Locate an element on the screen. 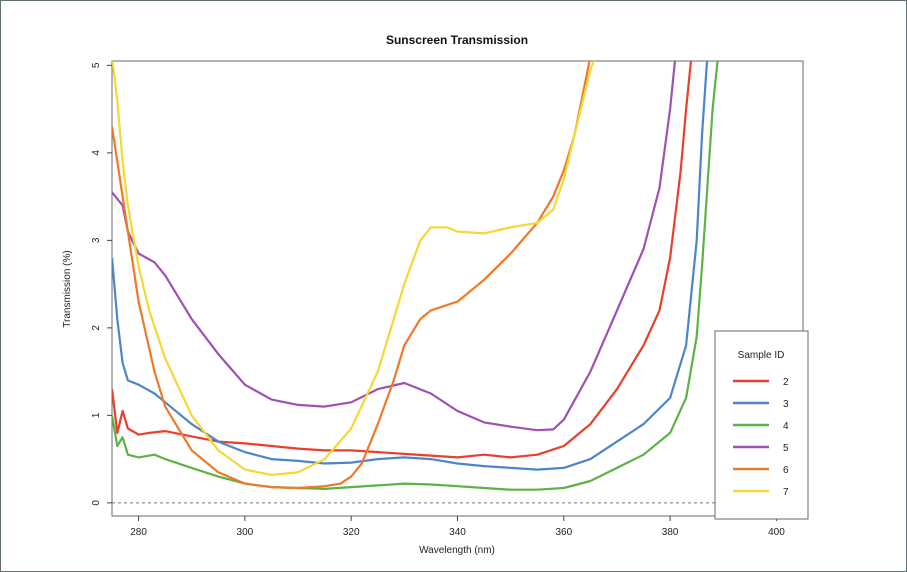 This screenshot has height=572, width=907. x-tick-label: 400 is located at coordinates (776, 532).